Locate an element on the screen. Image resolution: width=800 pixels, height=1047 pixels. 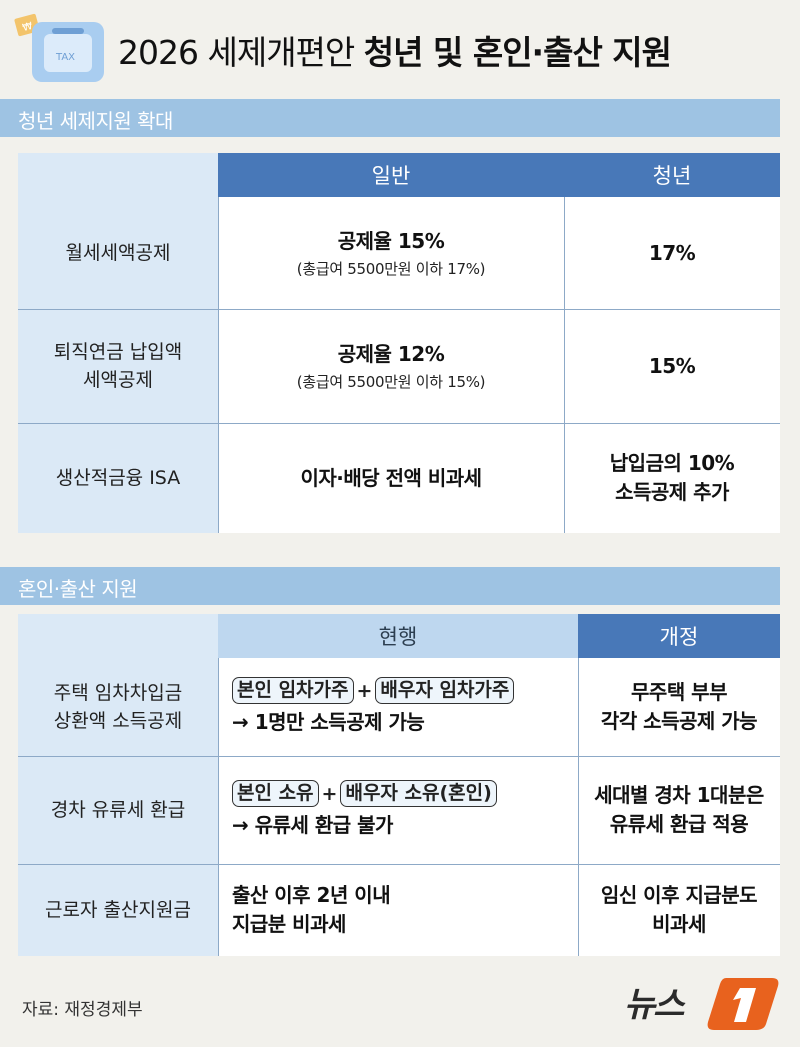
cell-isa-general: 이자·배당 전액 비과세 is located at coordinates (391, 478).